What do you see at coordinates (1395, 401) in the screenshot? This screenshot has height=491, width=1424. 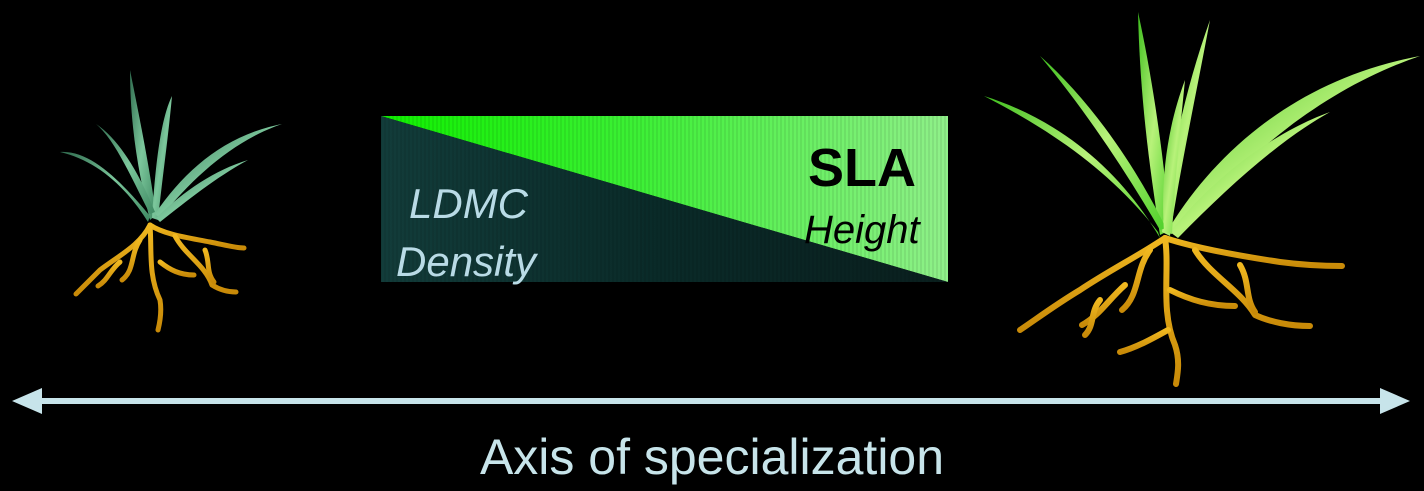 I see `right-arrowhead-icon` at bounding box center [1395, 401].